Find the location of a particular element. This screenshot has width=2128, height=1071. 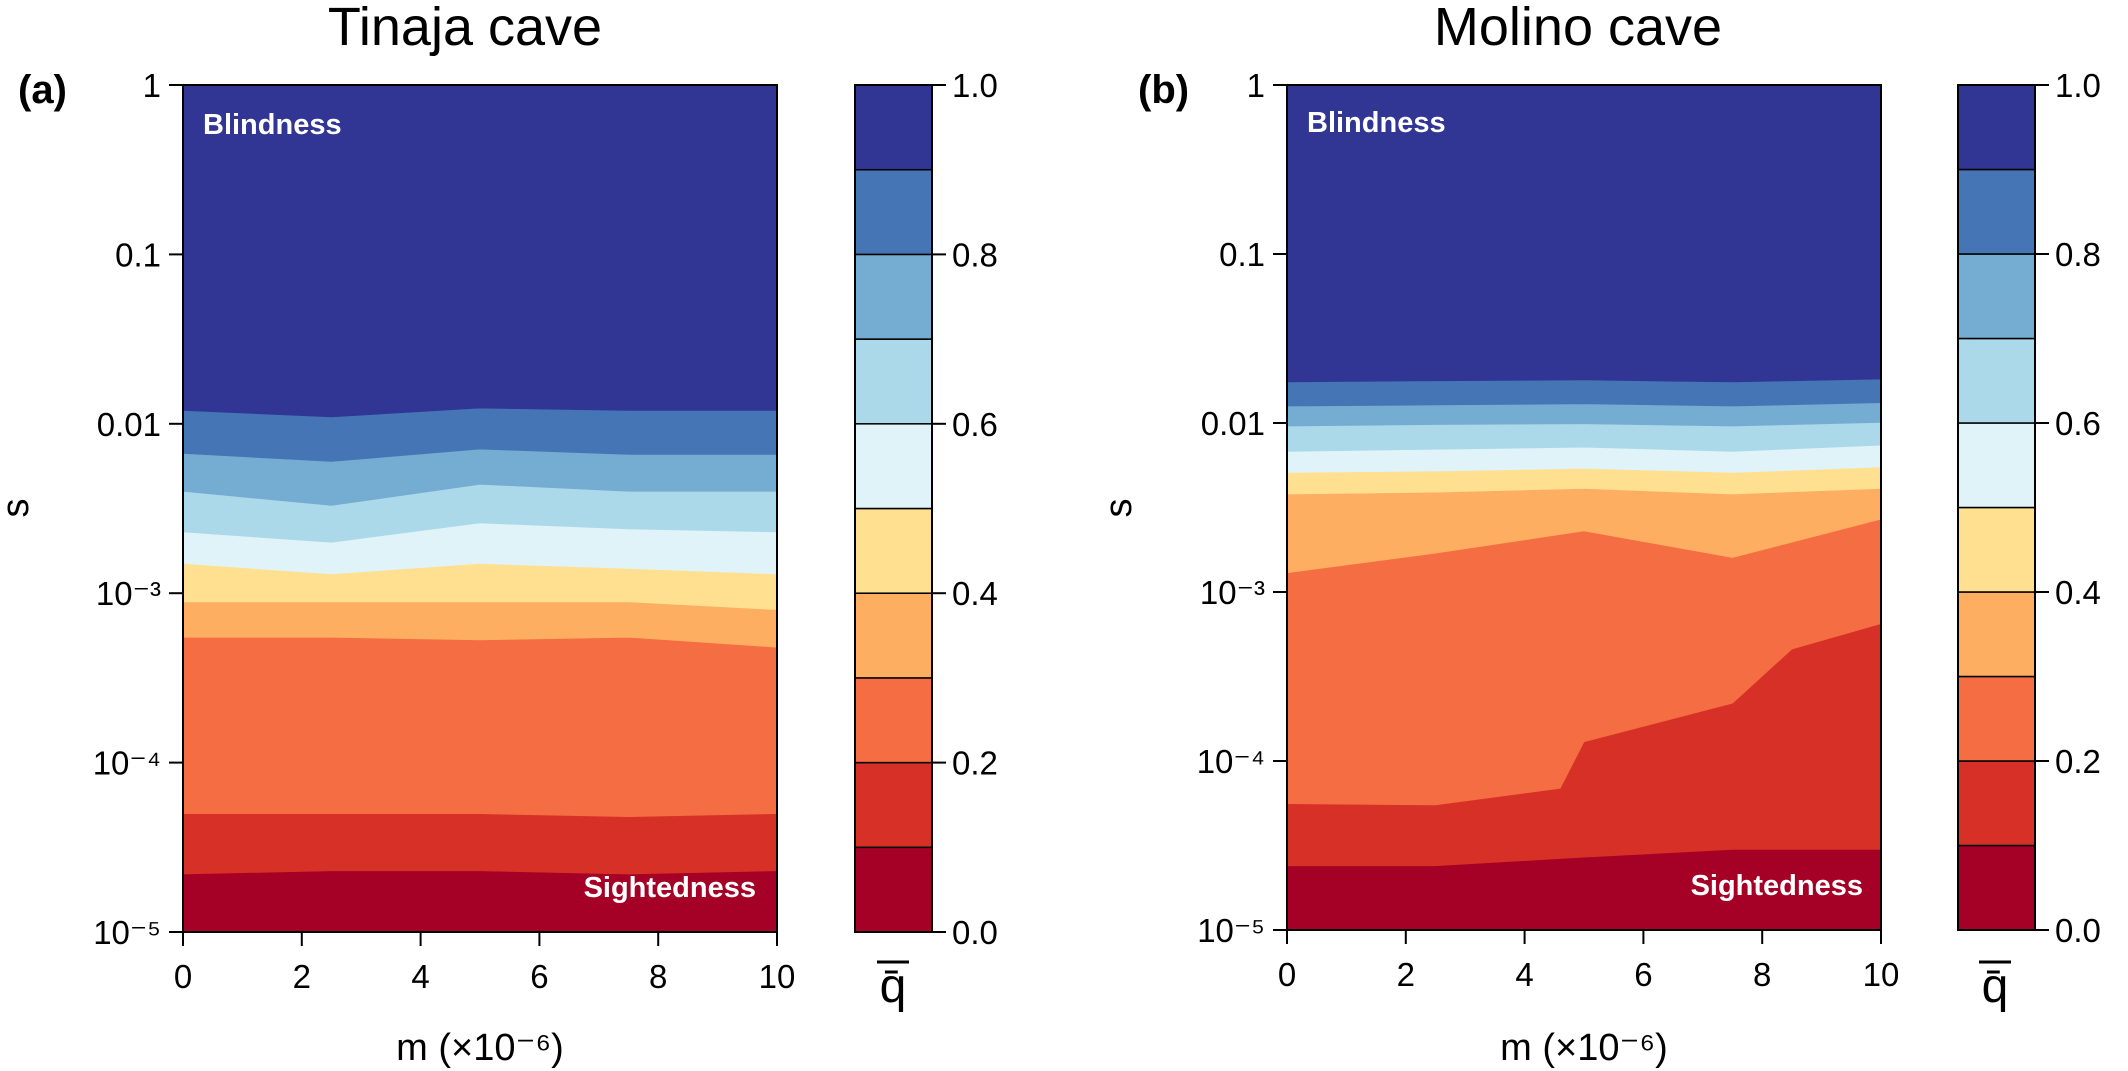

panel-title: Molino cave is located at coordinates (1578, 28).